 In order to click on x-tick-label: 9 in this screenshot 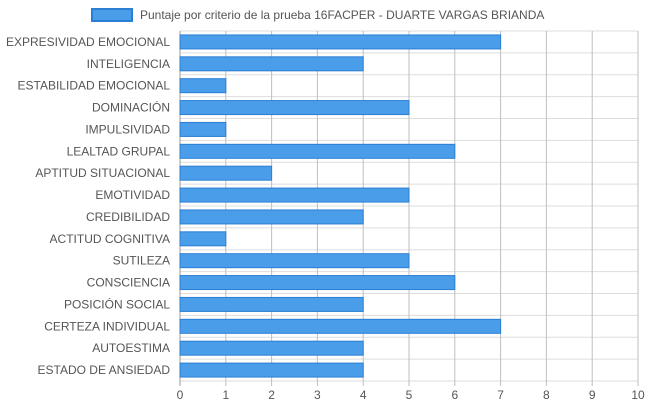, I will do `click(592, 395)`.